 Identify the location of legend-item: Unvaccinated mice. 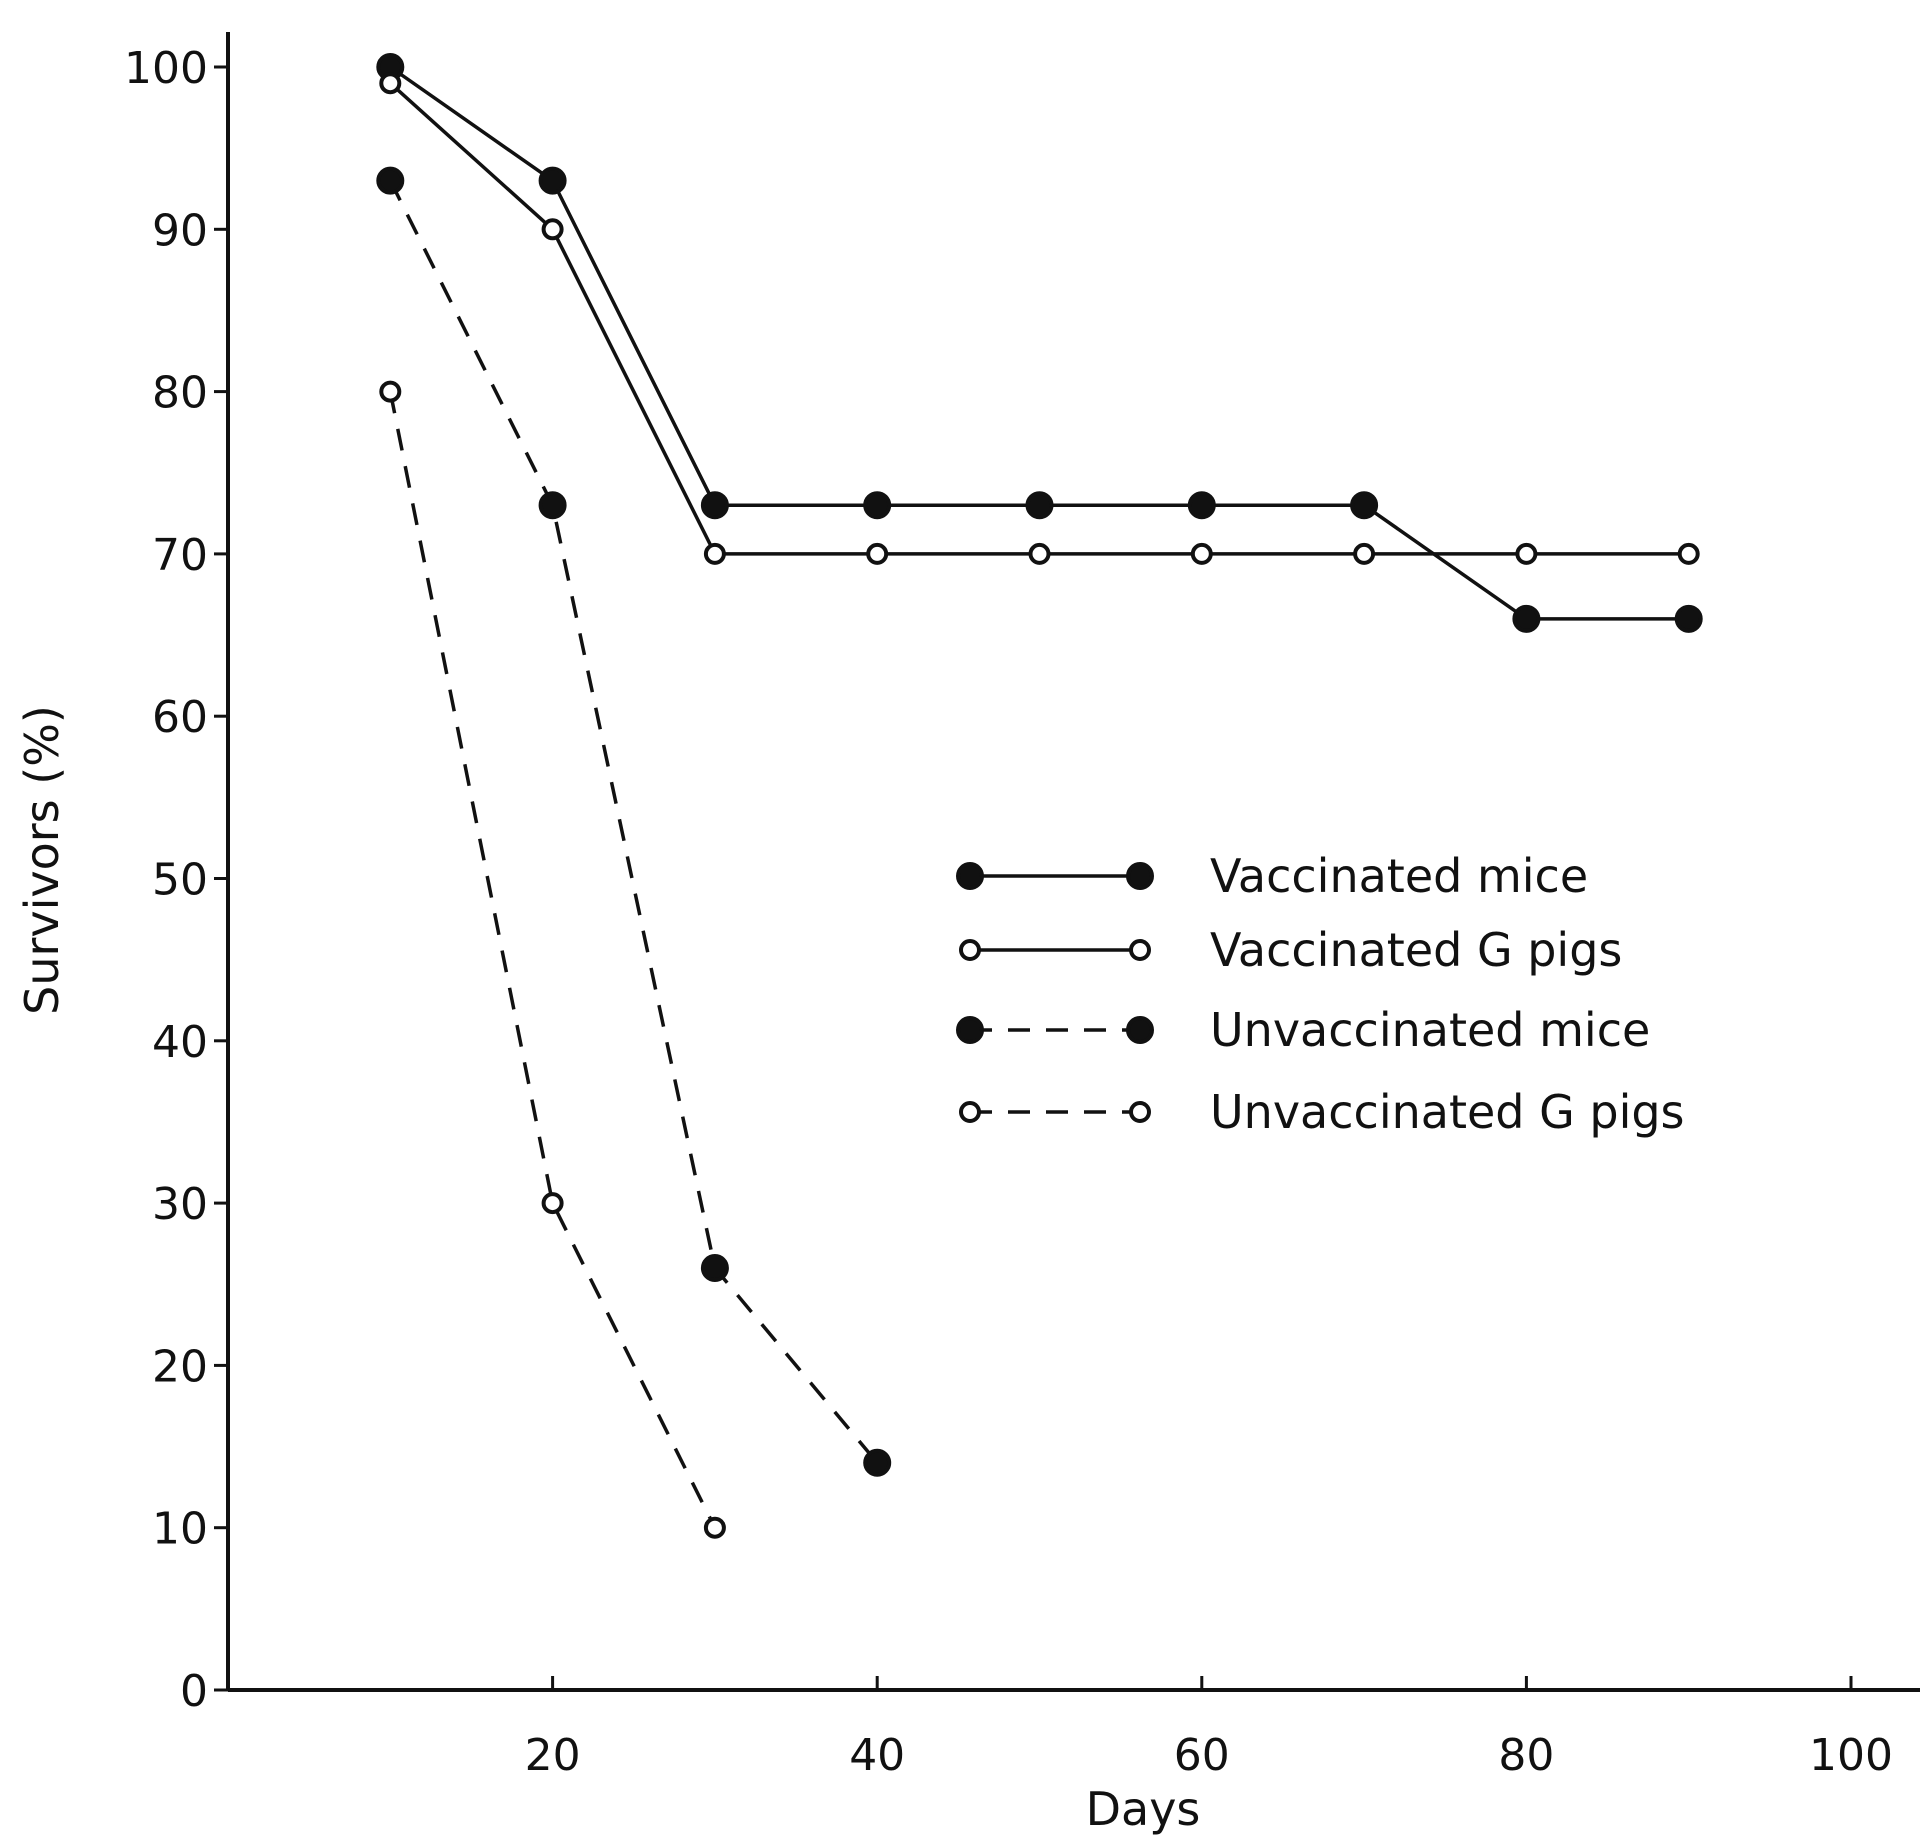
(1303, 1030).